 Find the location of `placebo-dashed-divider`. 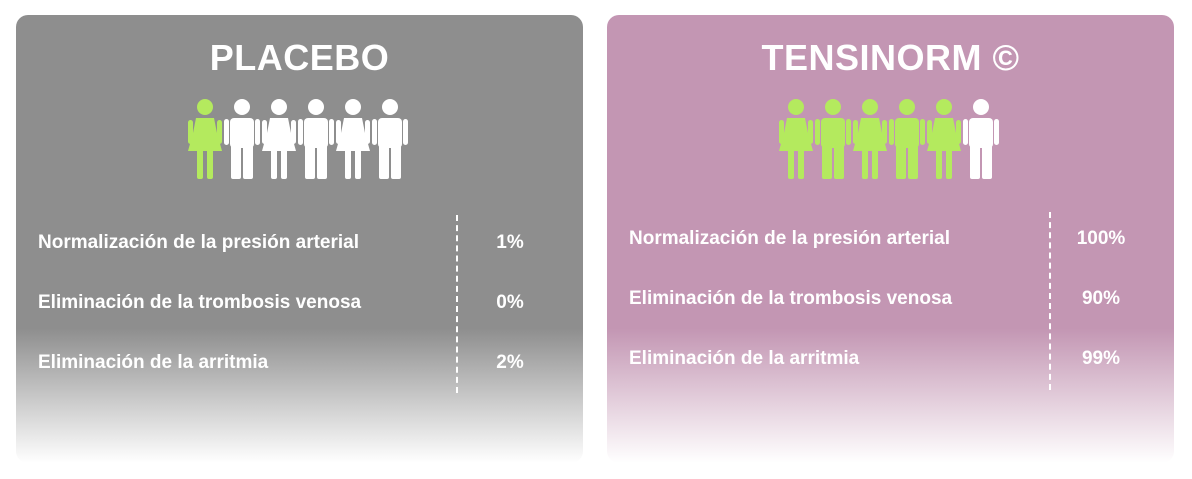

placebo-dashed-divider is located at coordinates (457, 304).